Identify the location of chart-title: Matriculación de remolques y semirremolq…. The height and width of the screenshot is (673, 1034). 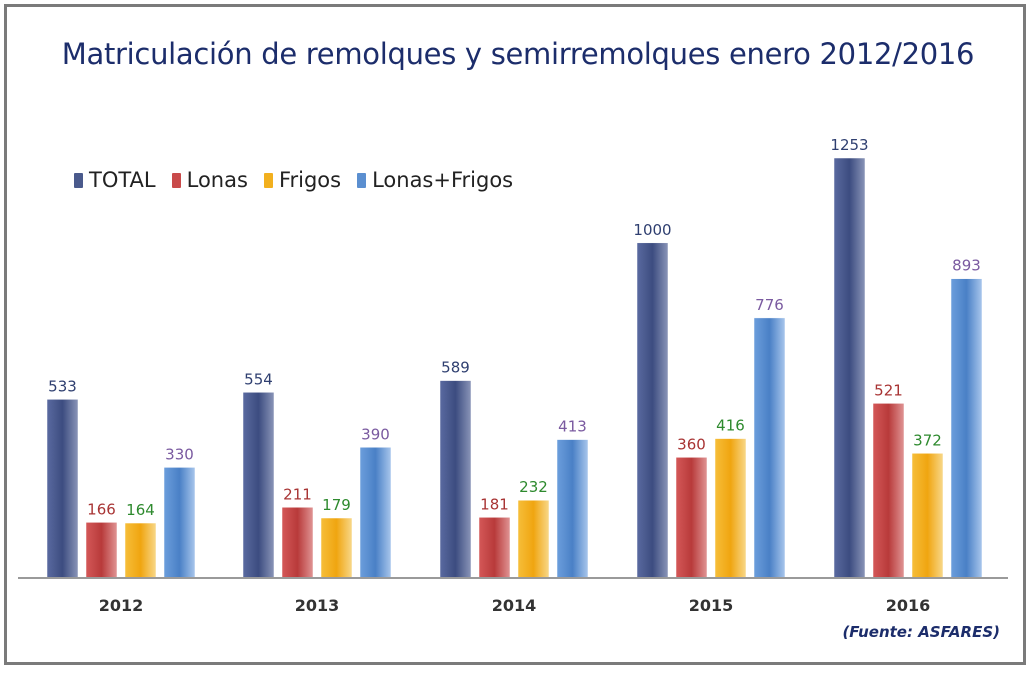
(518, 54).